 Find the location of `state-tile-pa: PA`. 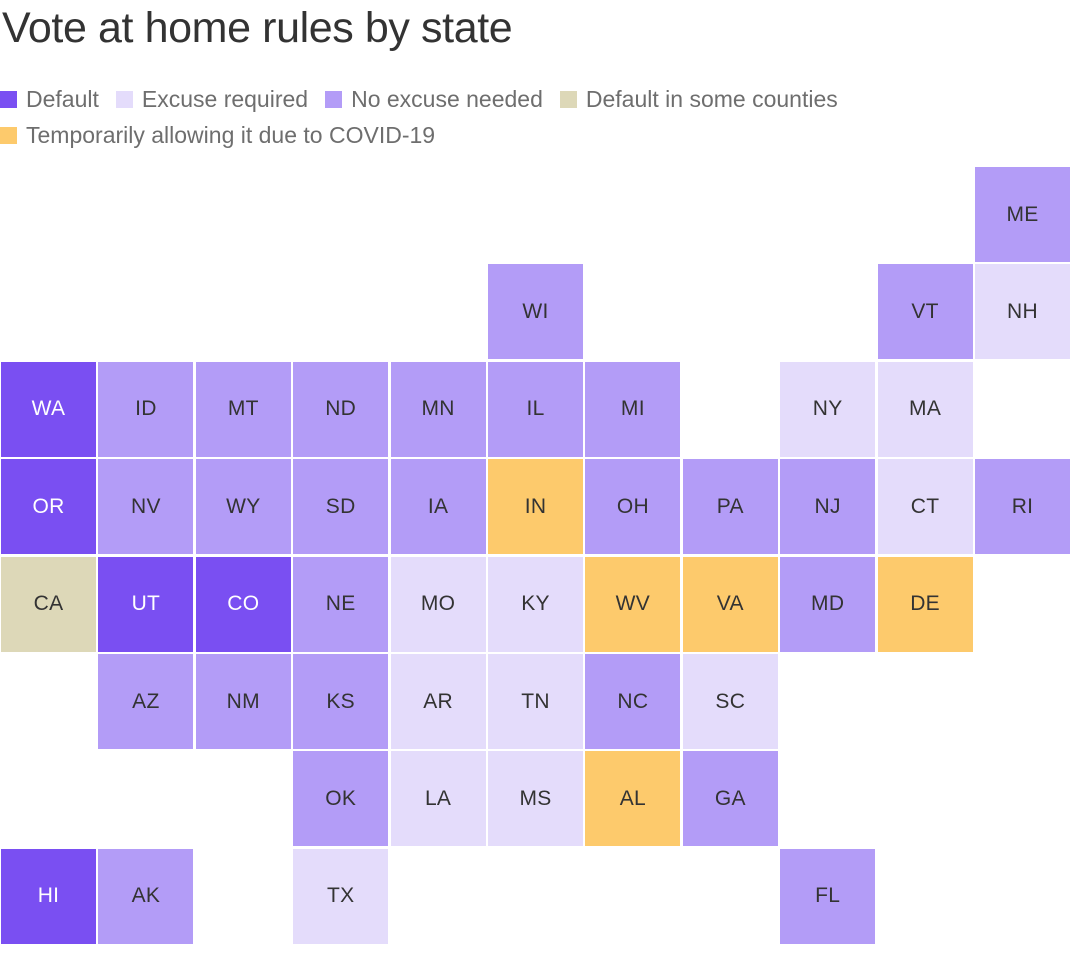

state-tile-pa: PA is located at coordinates (730, 507).